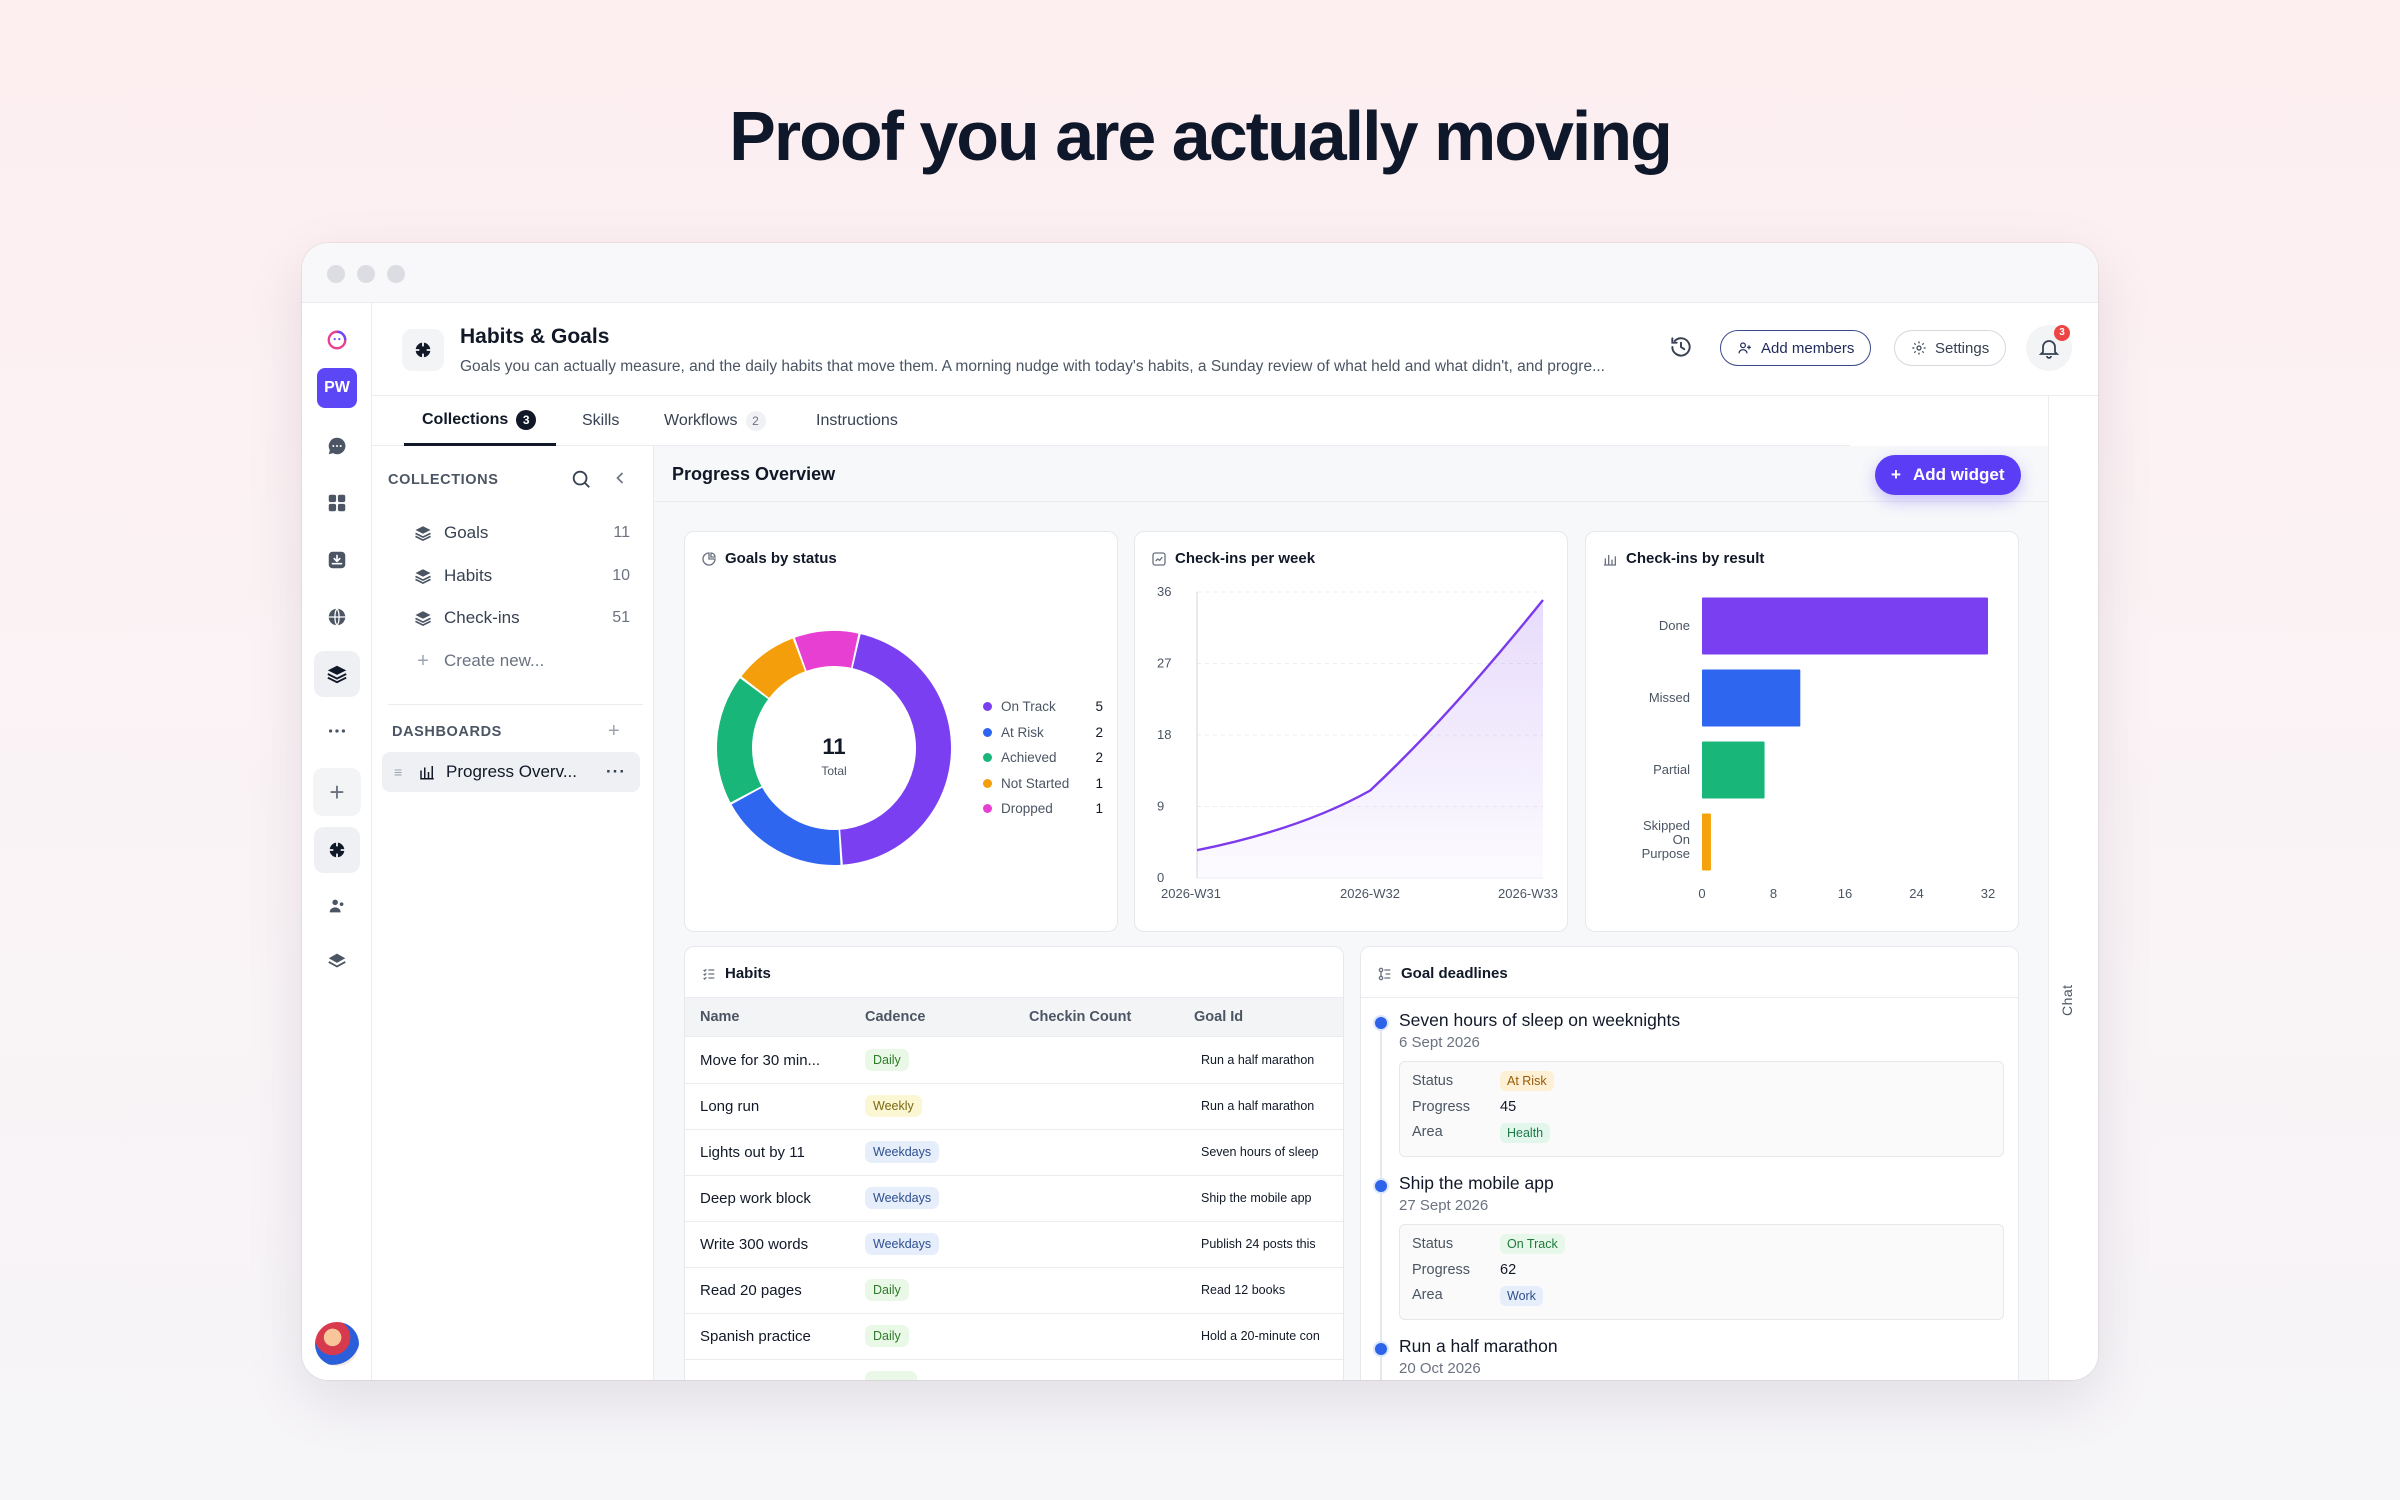  Describe the element at coordinates (1478, 1346) in the screenshot. I see `goal-title: Run a half marathon` at that location.